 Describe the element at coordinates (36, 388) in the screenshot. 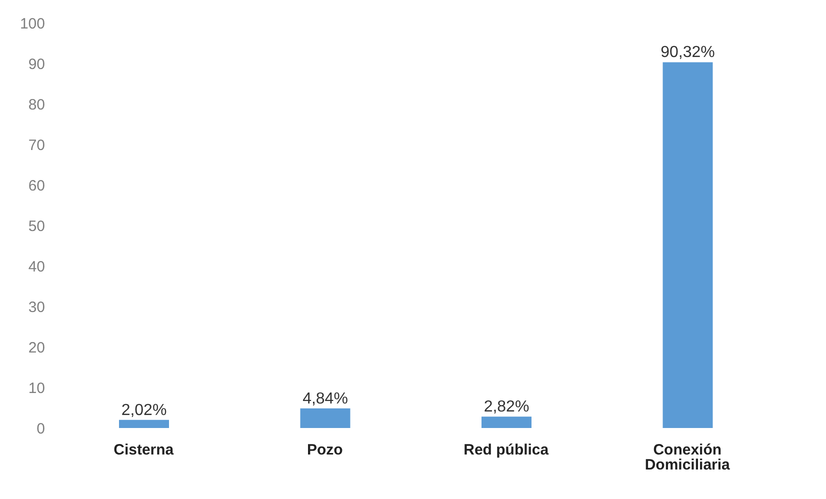

I see `y-tick-label: 10` at that location.